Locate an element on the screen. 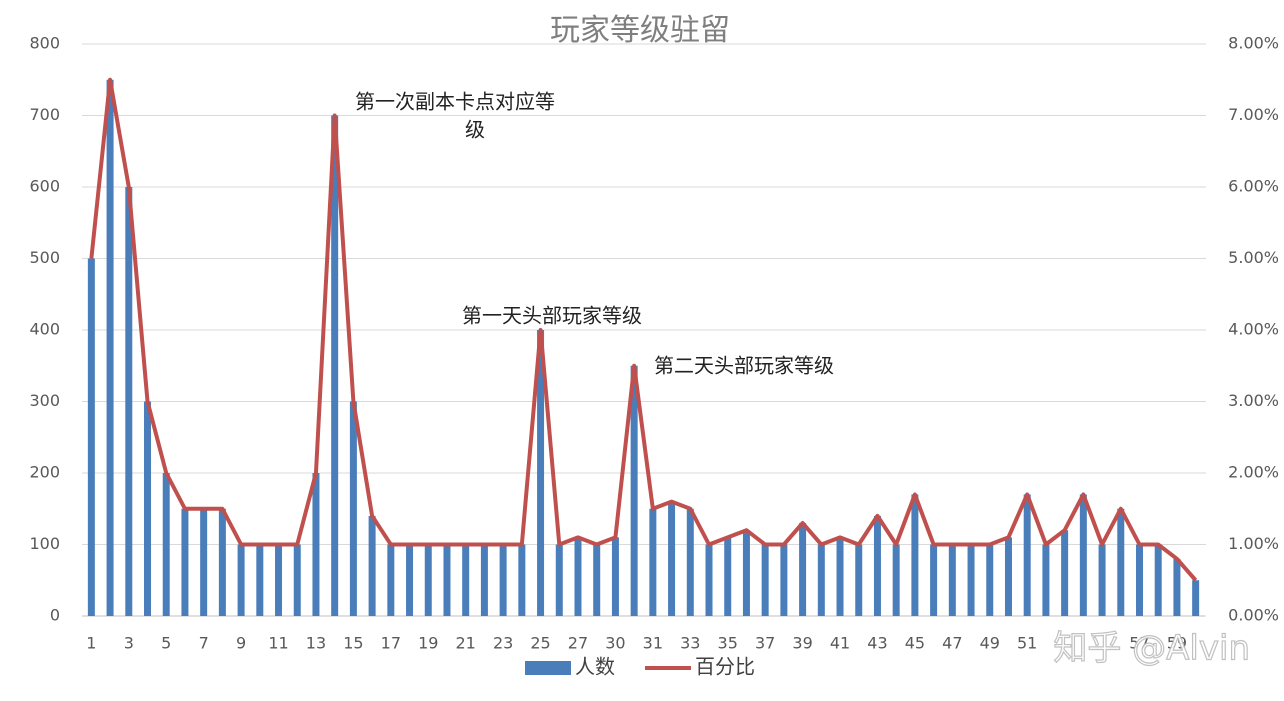  x-tick-label: 57 is located at coordinates (1139, 643).